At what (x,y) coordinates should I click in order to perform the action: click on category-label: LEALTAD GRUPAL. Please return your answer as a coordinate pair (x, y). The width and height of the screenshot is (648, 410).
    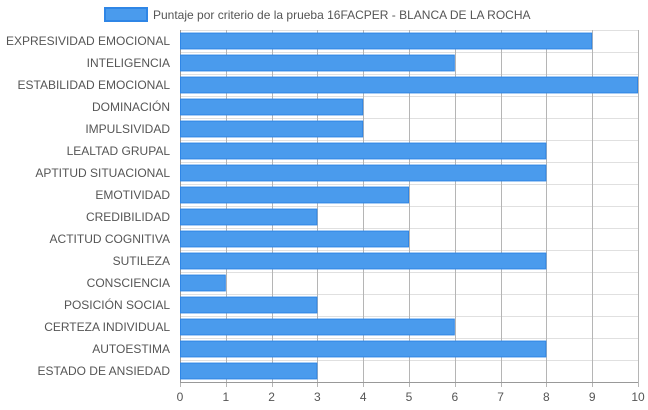
    Looking at the image, I should click on (119, 151).